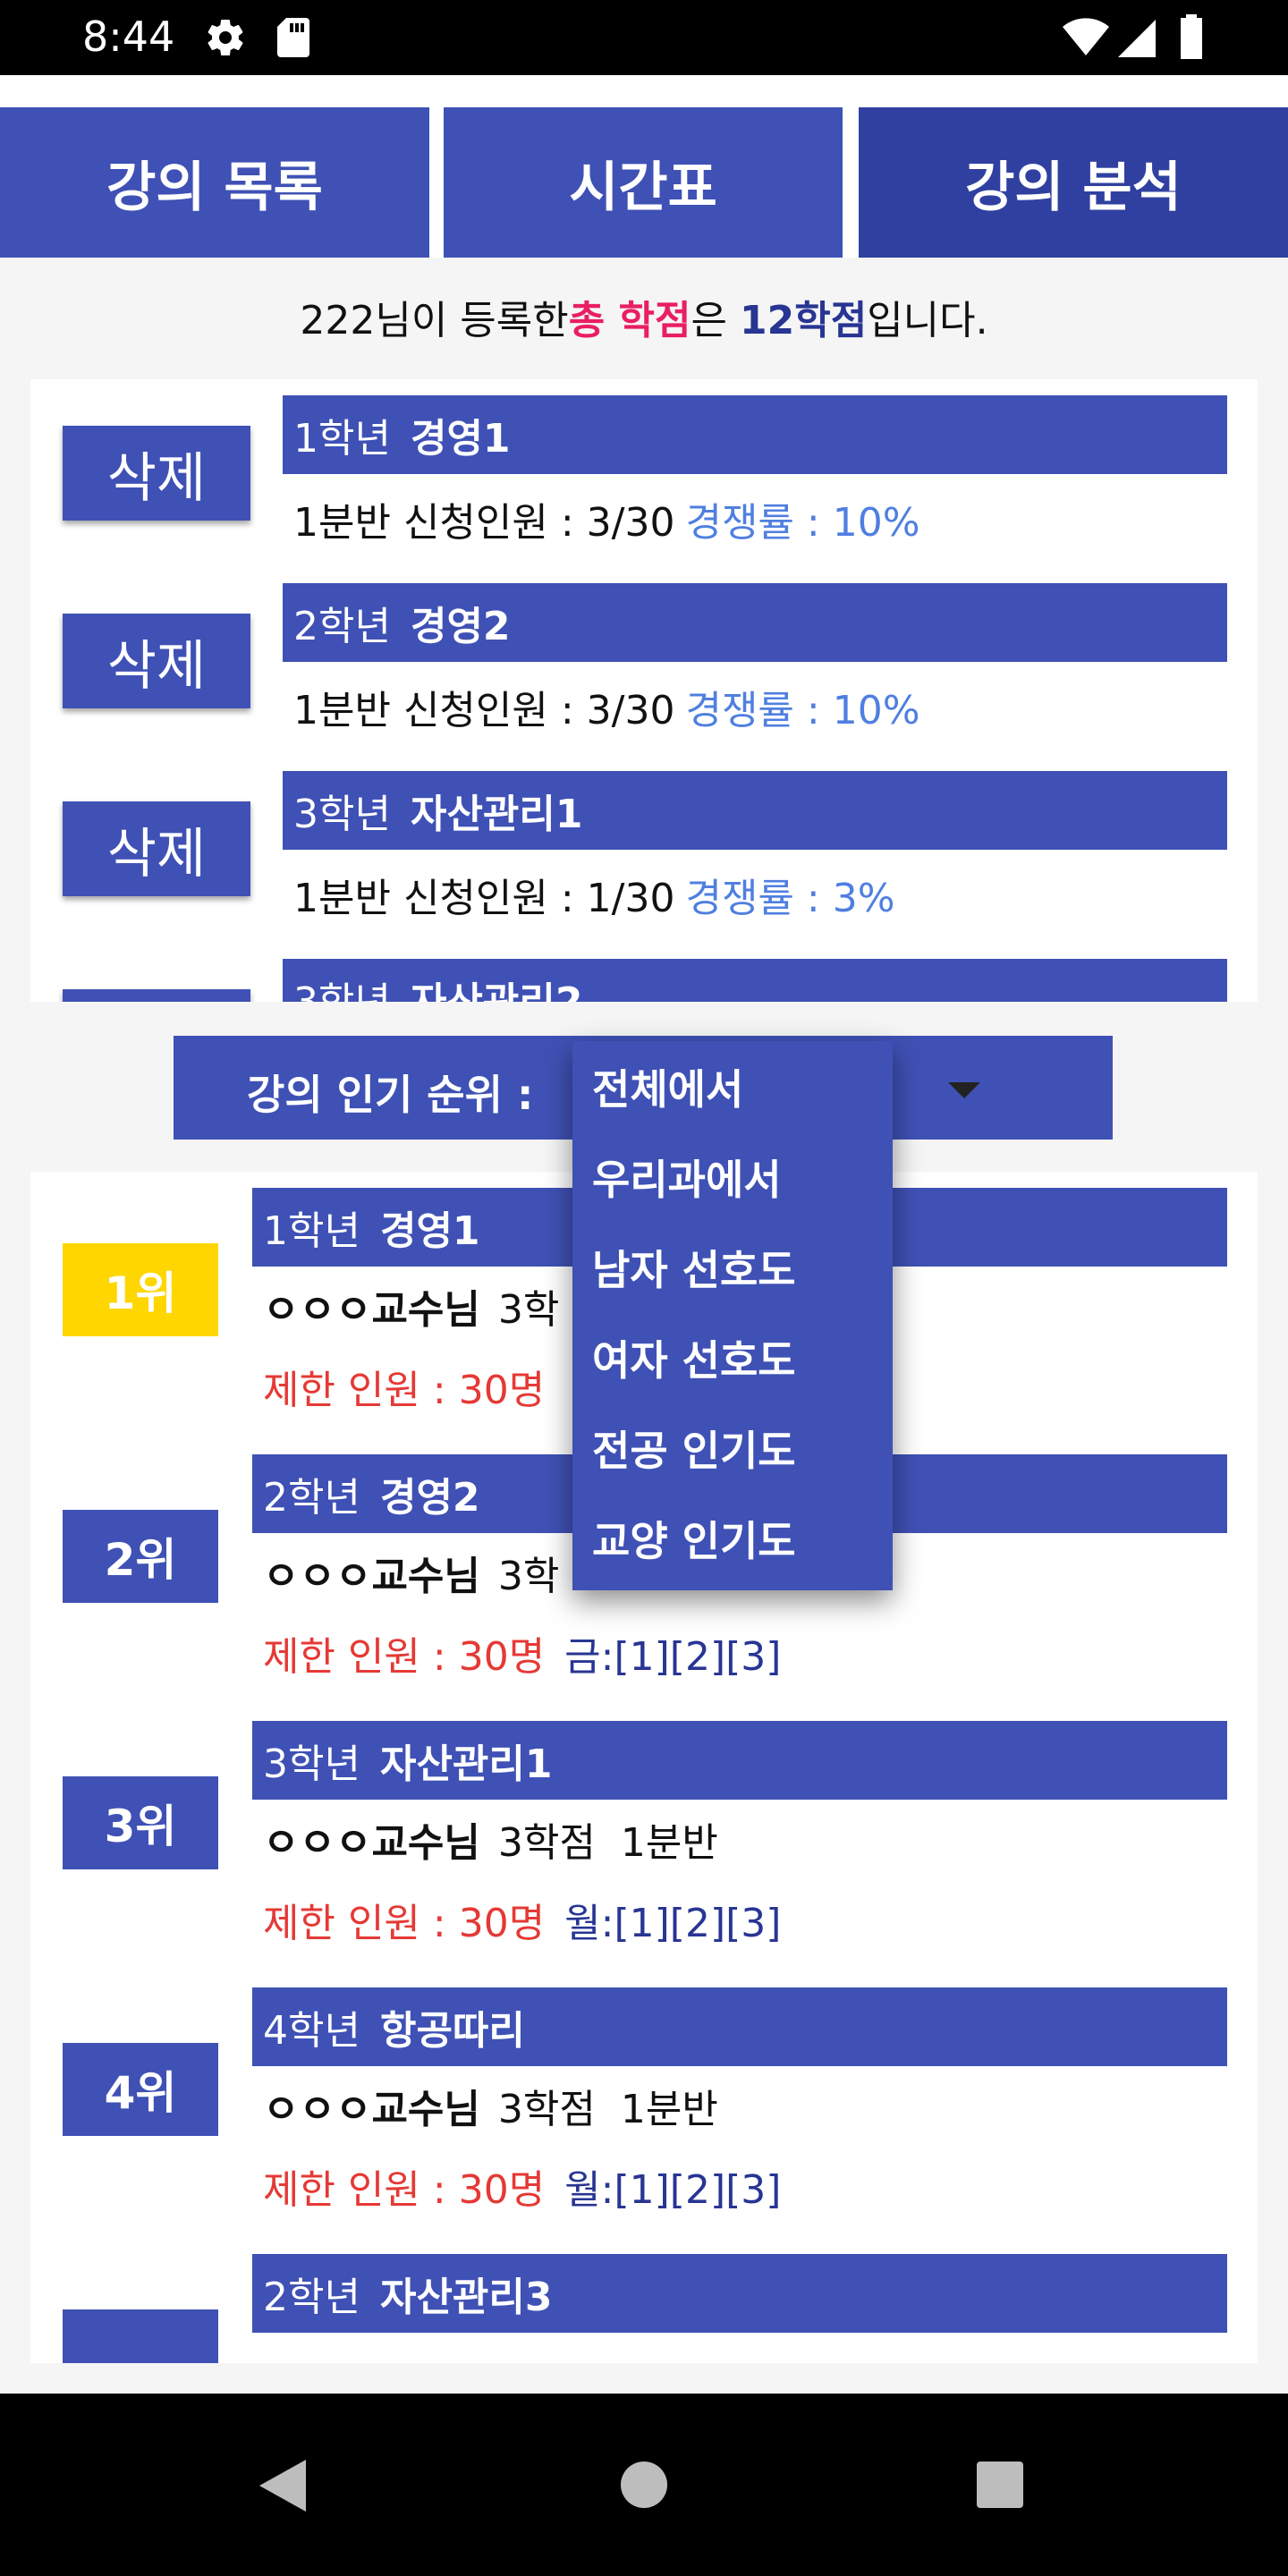 This screenshot has width=1288, height=2576. Describe the element at coordinates (694, 1450) in the screenshot. I see `dropdown-option-major: 전공 인기도` at that location.